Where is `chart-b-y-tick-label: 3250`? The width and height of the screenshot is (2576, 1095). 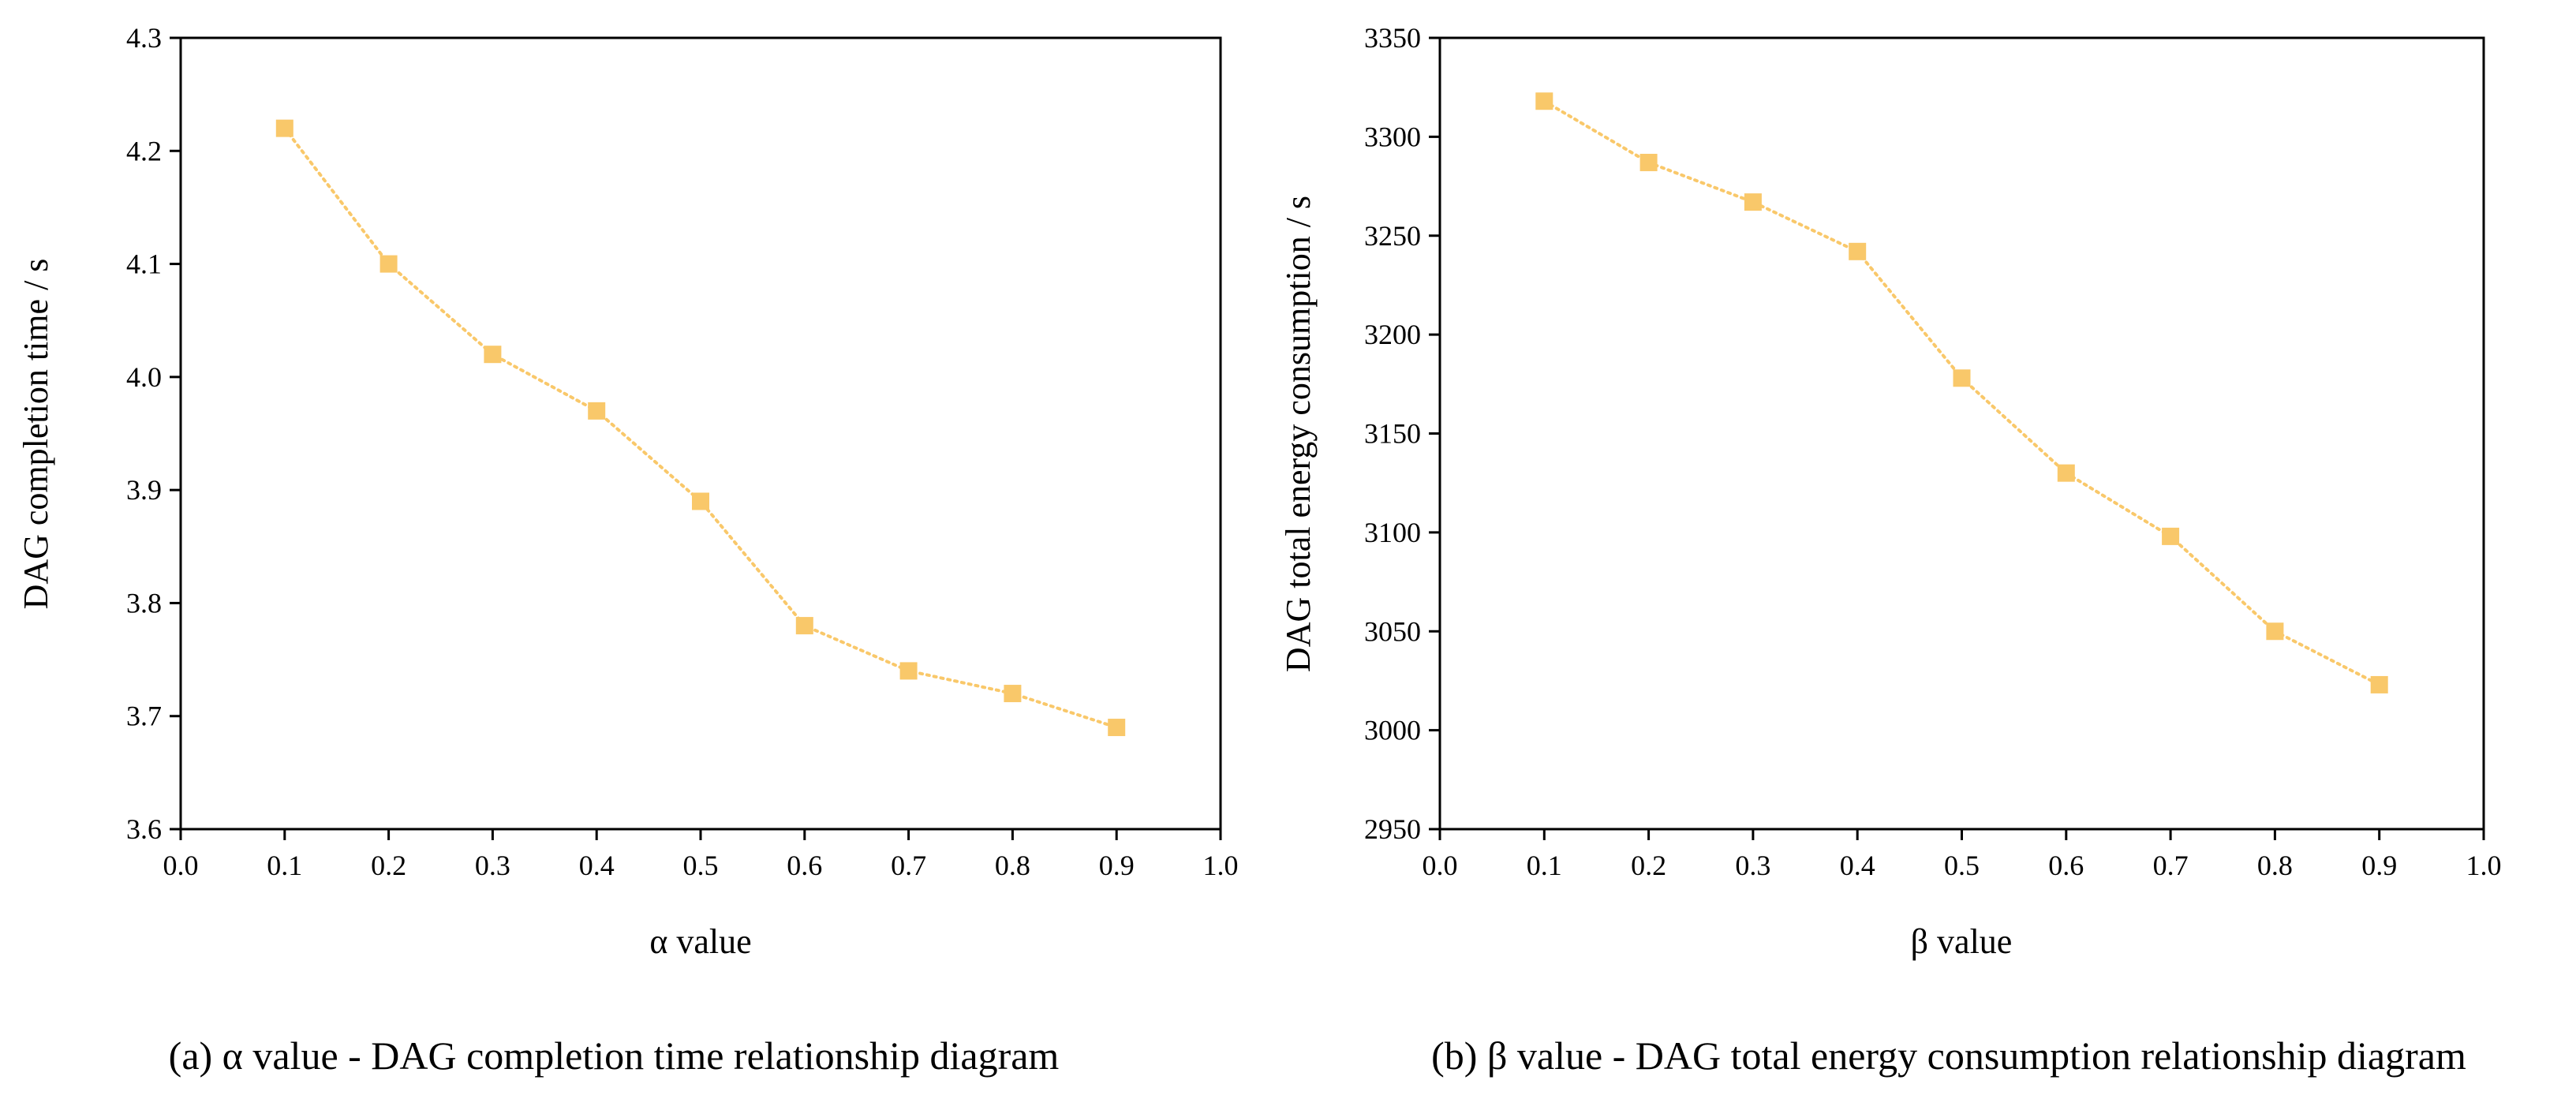 chart-b-y-tick-label: 3250 is located at coordinates (1392, 236).